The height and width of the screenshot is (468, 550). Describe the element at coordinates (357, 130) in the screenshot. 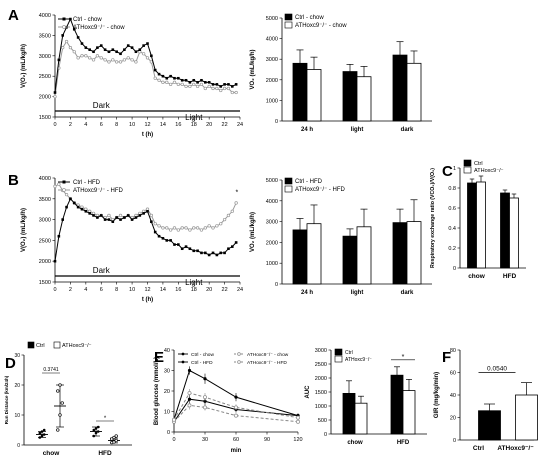

I see `category-label: light` at that location.